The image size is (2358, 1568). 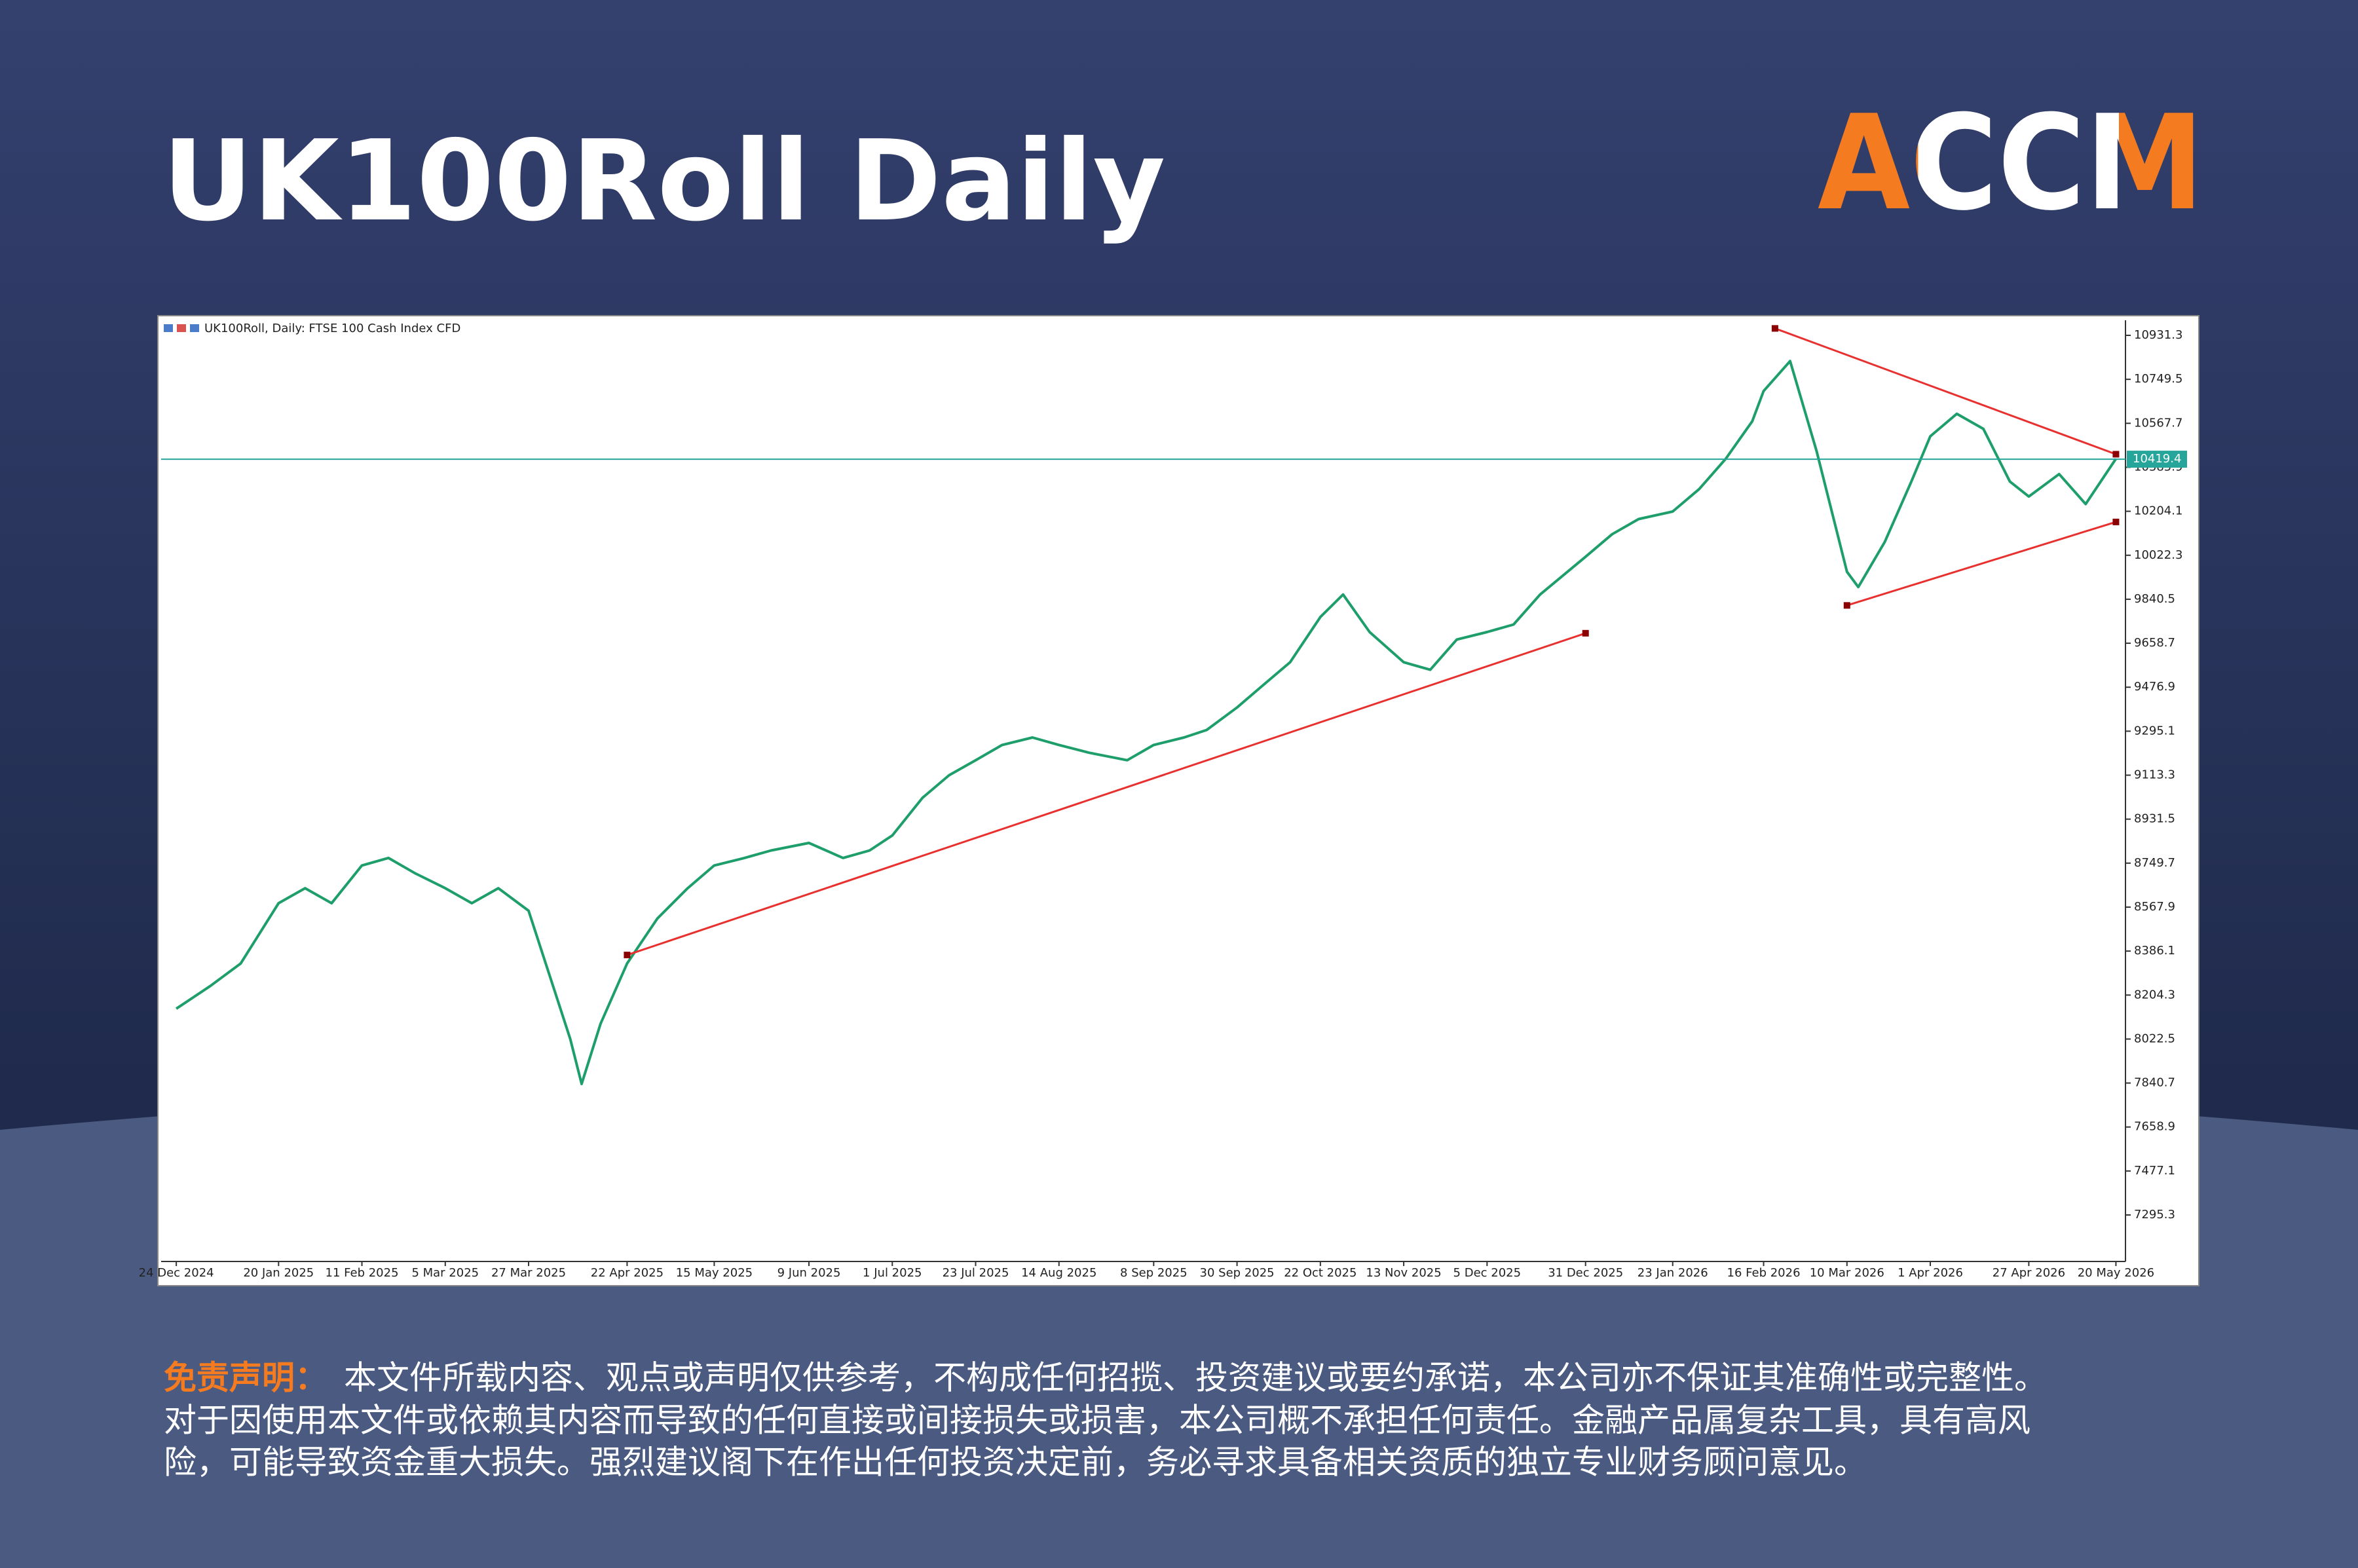 I want to click on x-tick-label: 20 May 2026, so click(x=2116, y=1273).